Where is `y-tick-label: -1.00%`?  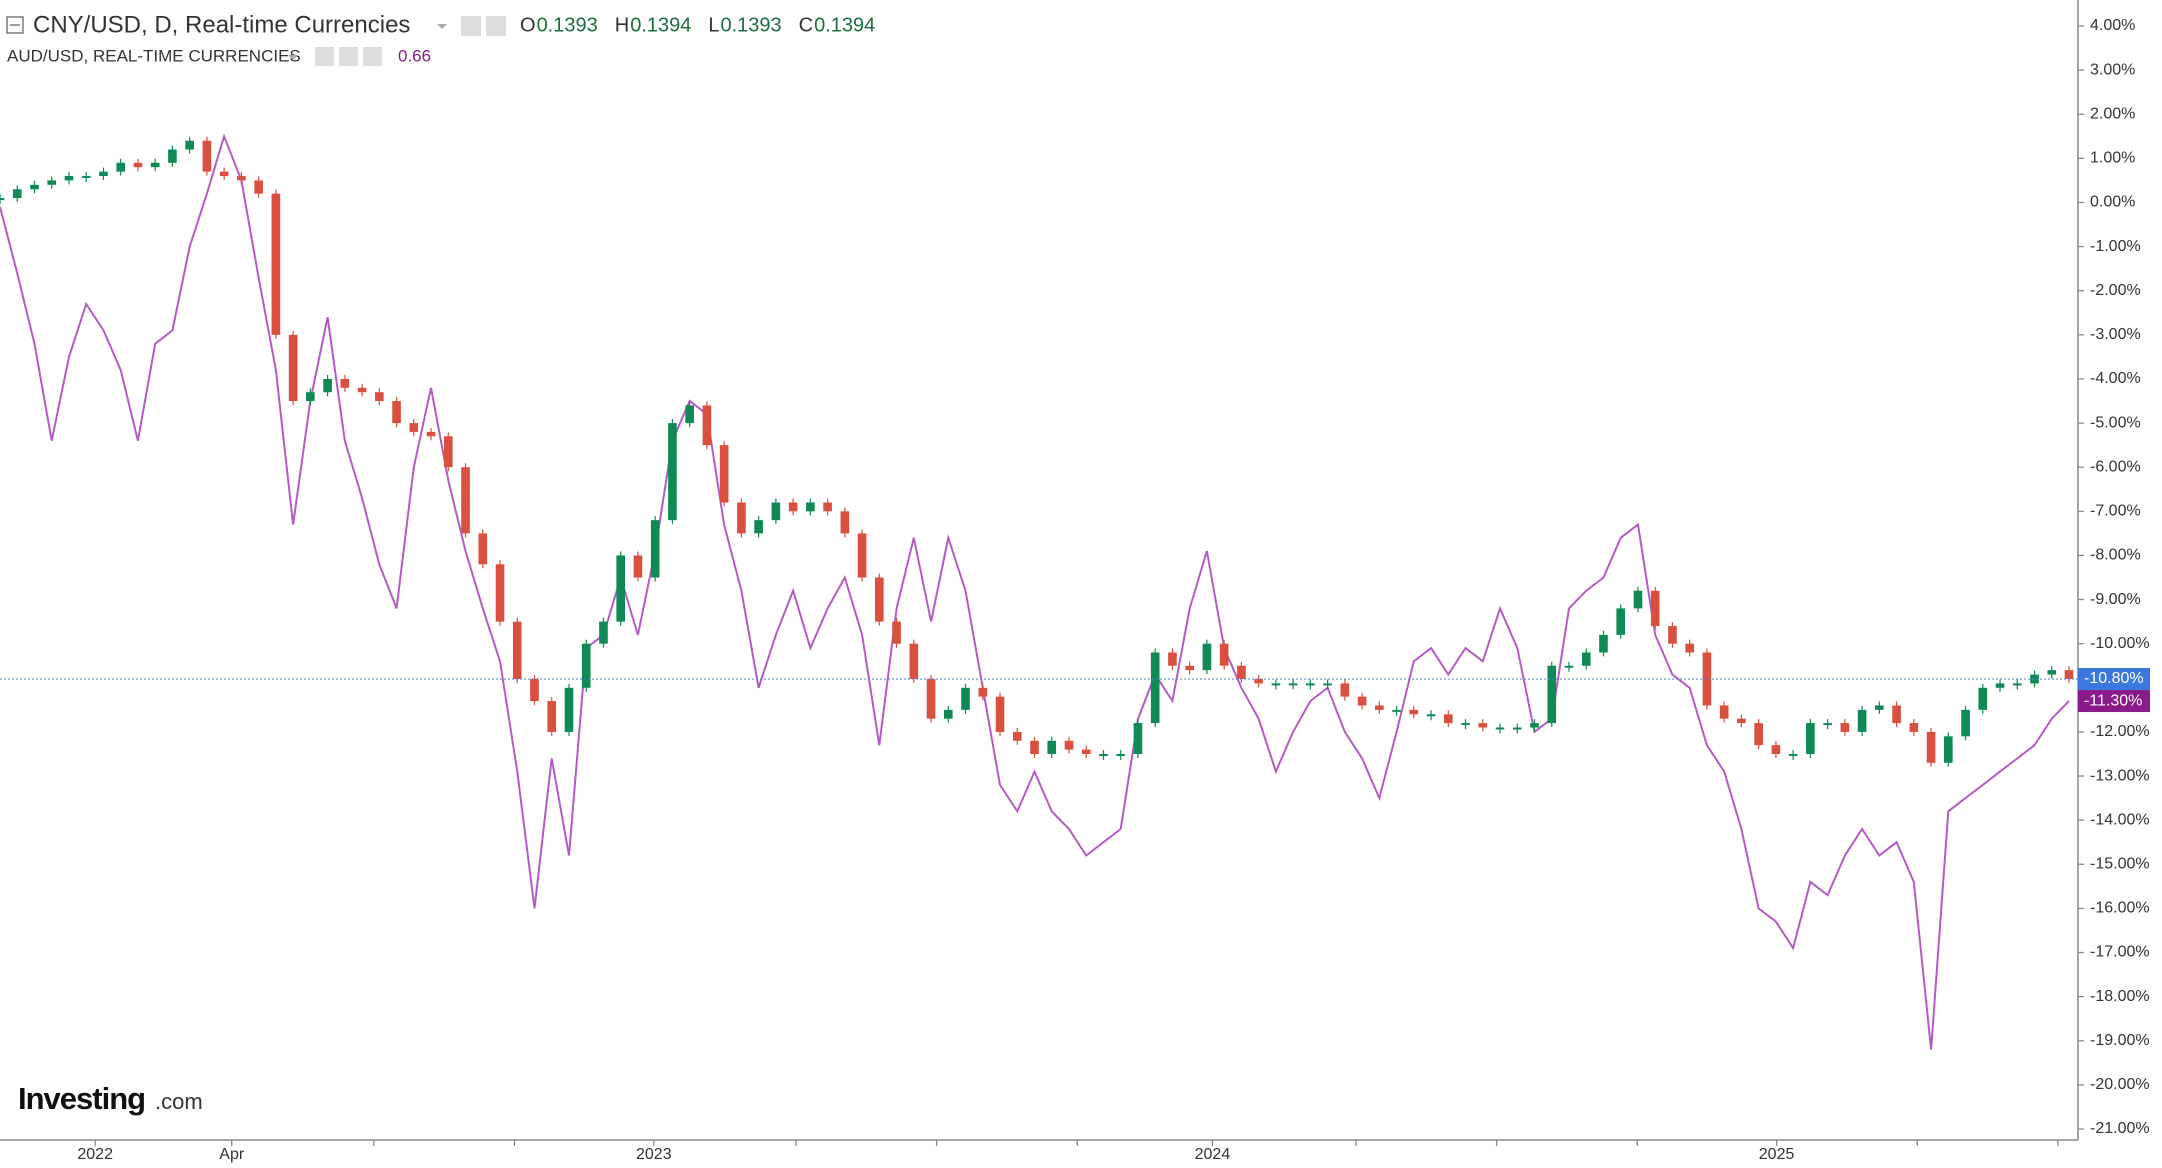
y-tick-label: -1.00% is located at coordinates (2115, 246).